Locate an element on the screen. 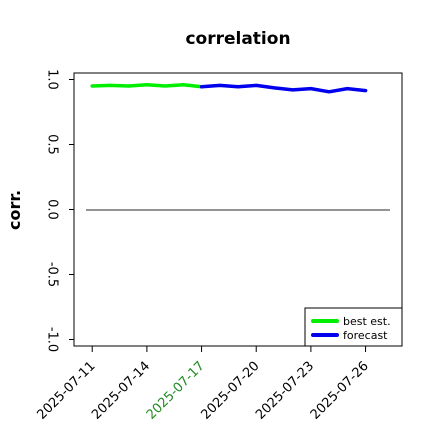 The image size is (440, 440). legend-box is located at coordinates (353, 327).